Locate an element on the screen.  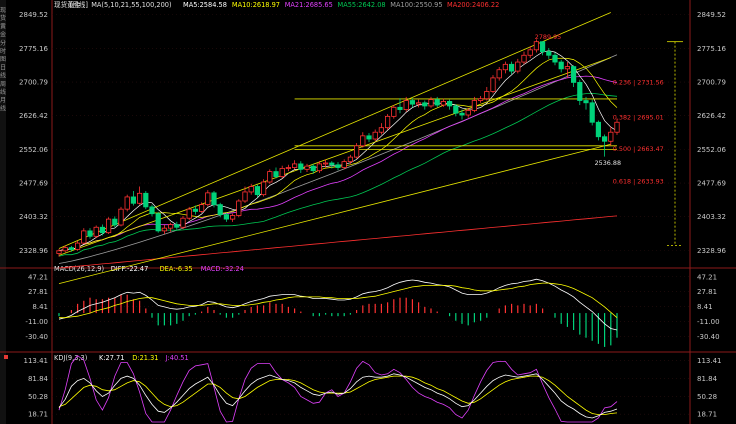
left-rail-char: 现 is located at coordinates (3, 10).